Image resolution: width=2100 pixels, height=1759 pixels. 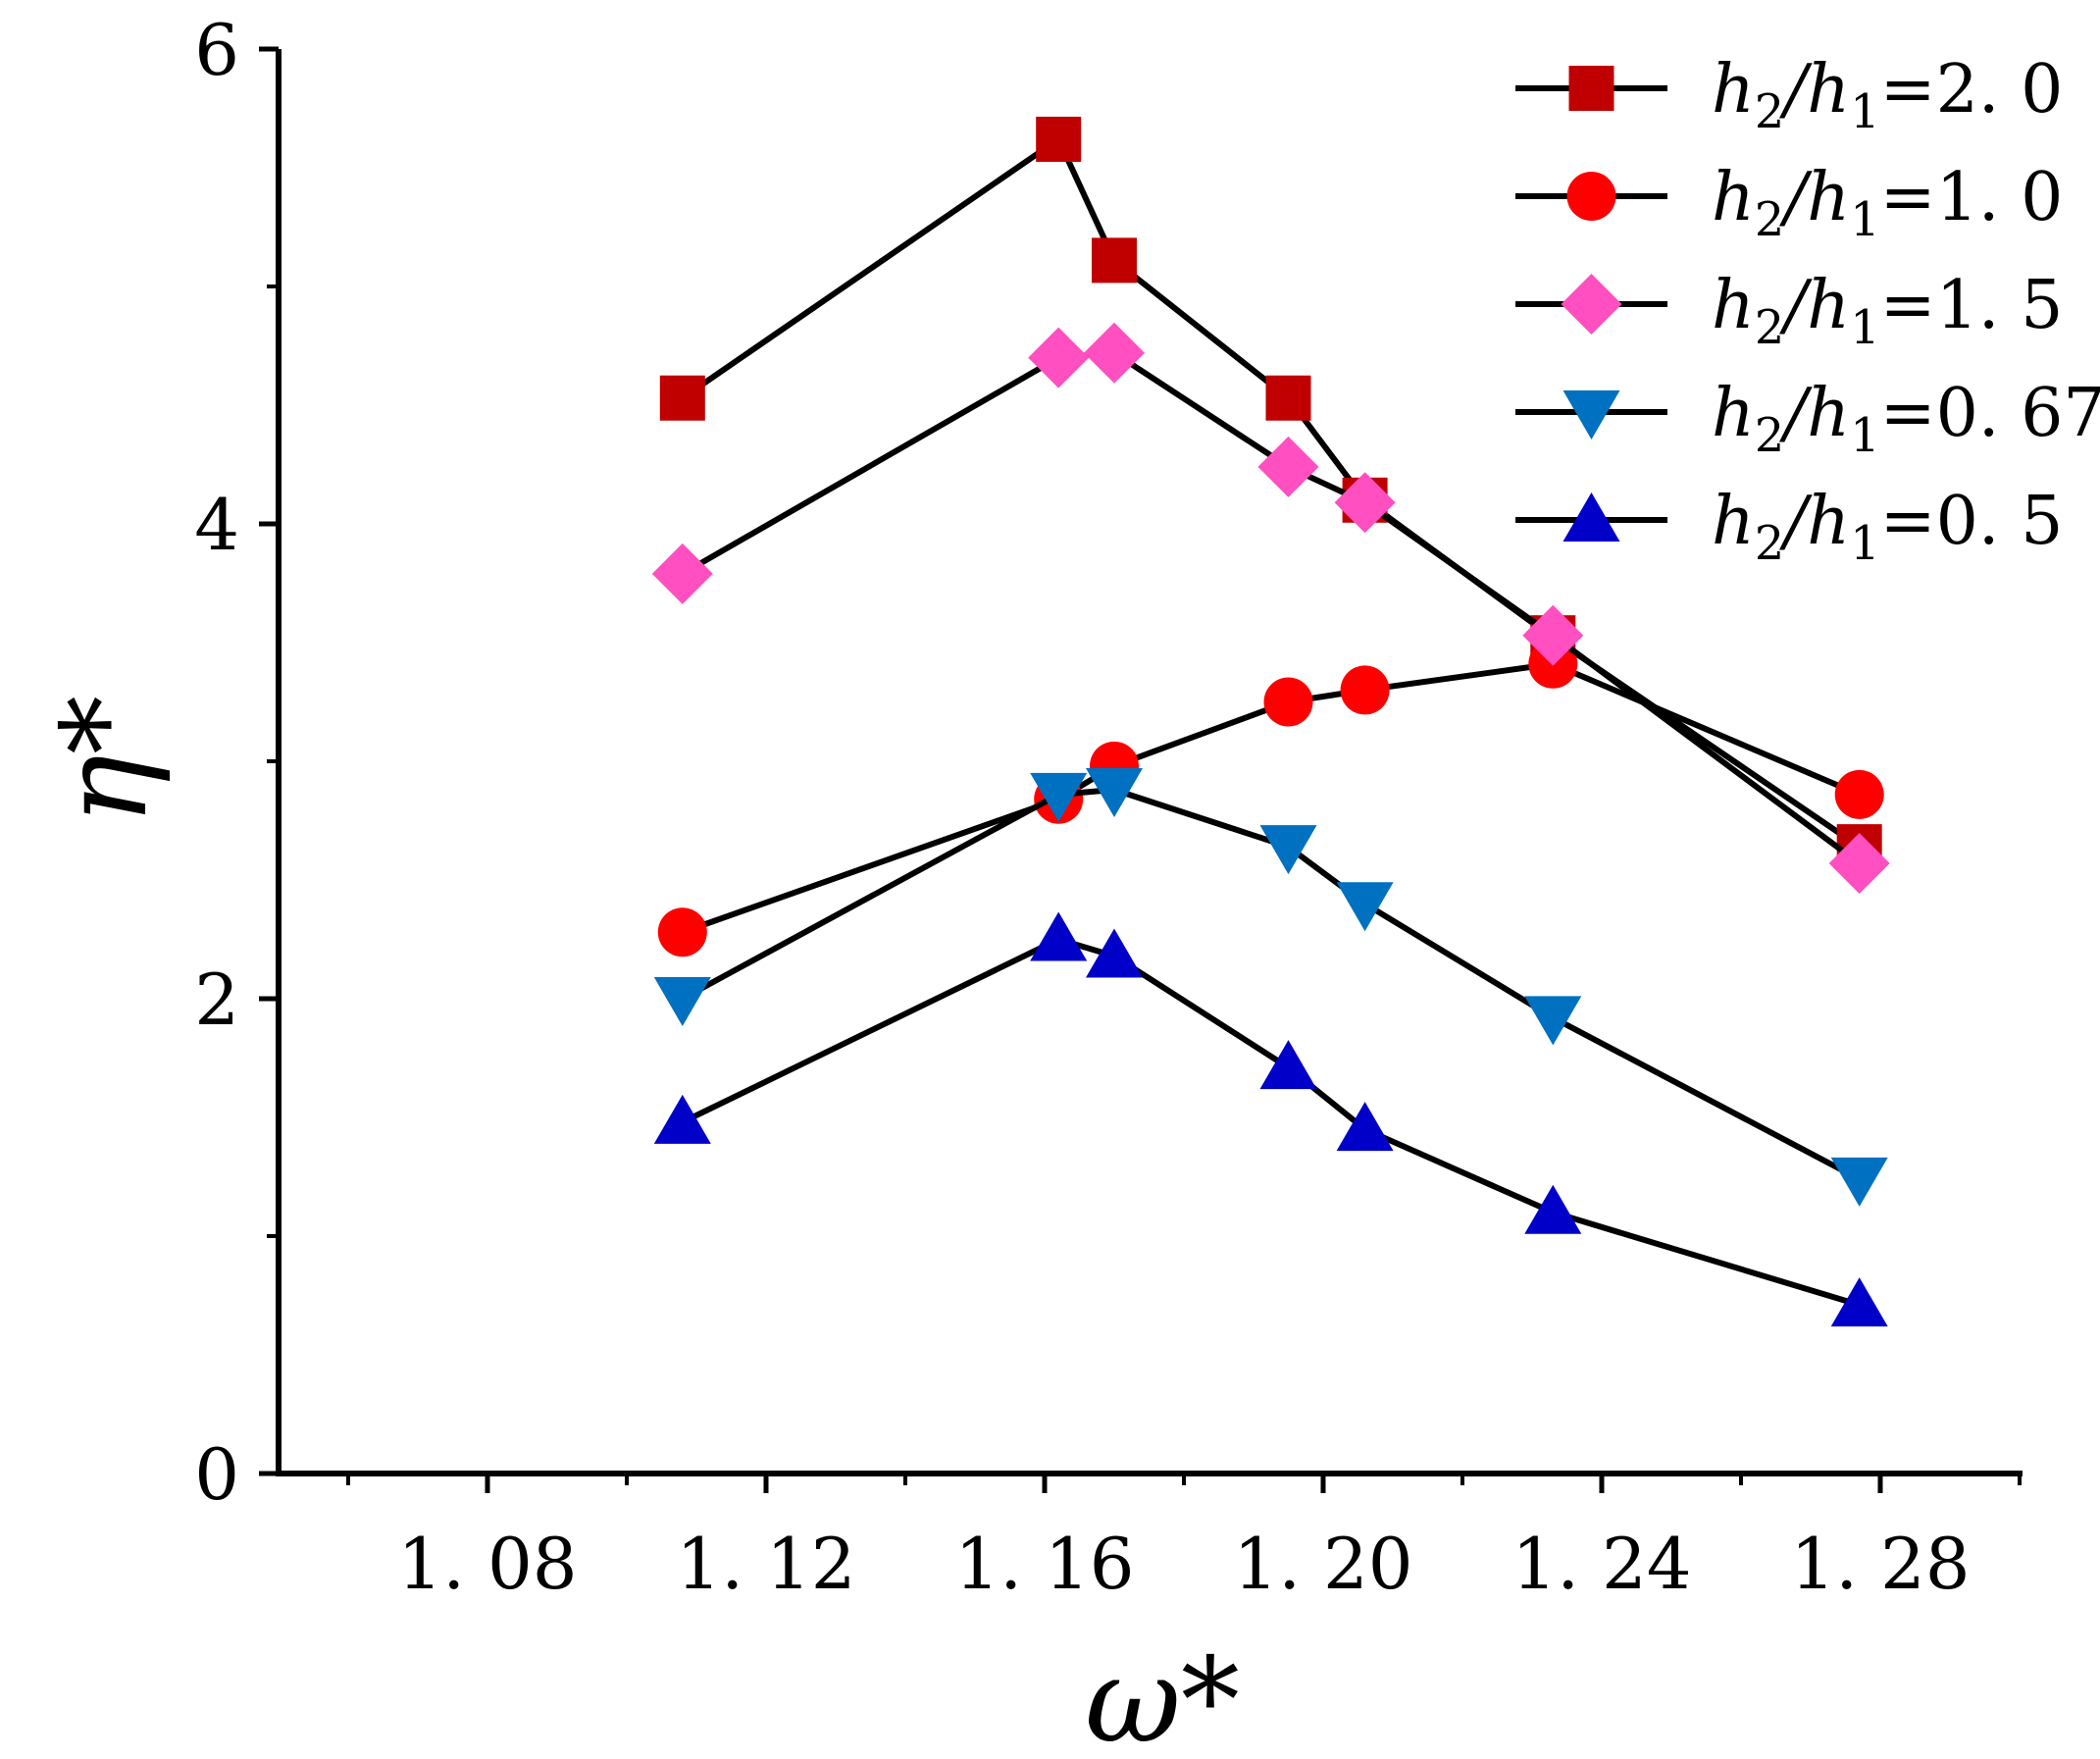 What do you see at coordinates (1972, 305) in the screenshot?
I see `legend-label-part: =1. 5` at bounding box center [1972, 305].